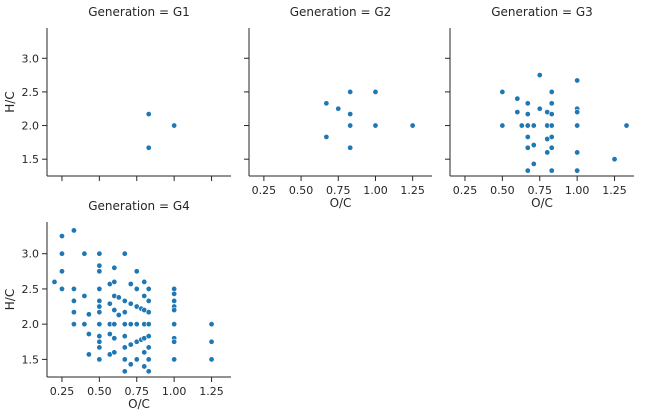 This screenshot has height=419, width=651. I want to click on facet-title: Generation = G2, so click(341, 12).